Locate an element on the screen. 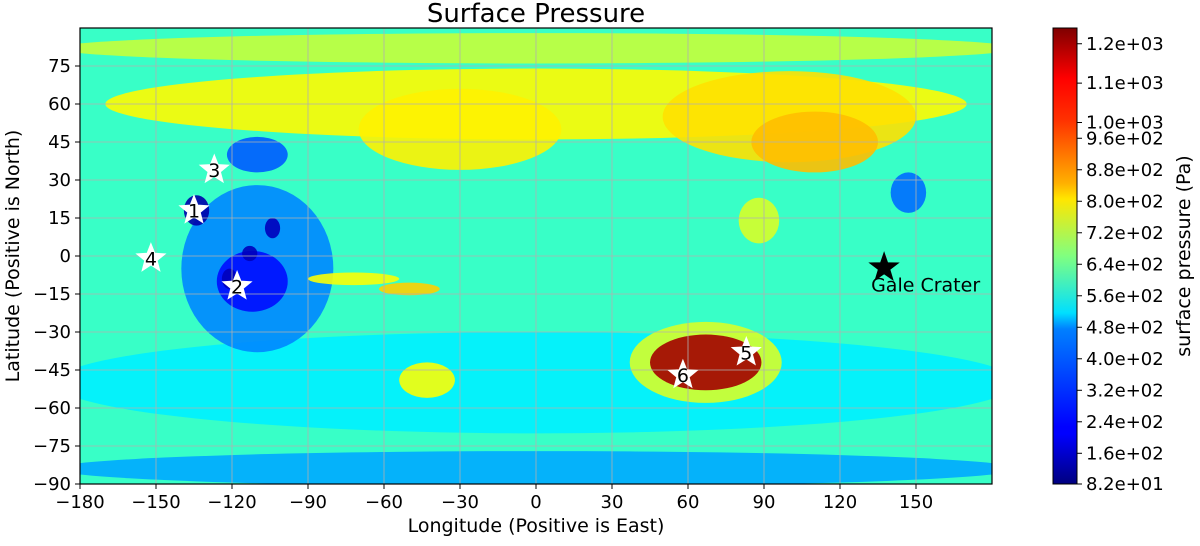 The image size is (1200, 546). y-tick-label: −60 is located at coordinates (52, 408).